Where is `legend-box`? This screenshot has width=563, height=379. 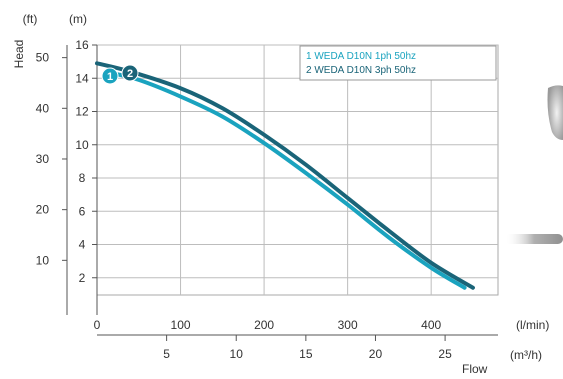 legend-box is located at coordinates (398, 63).